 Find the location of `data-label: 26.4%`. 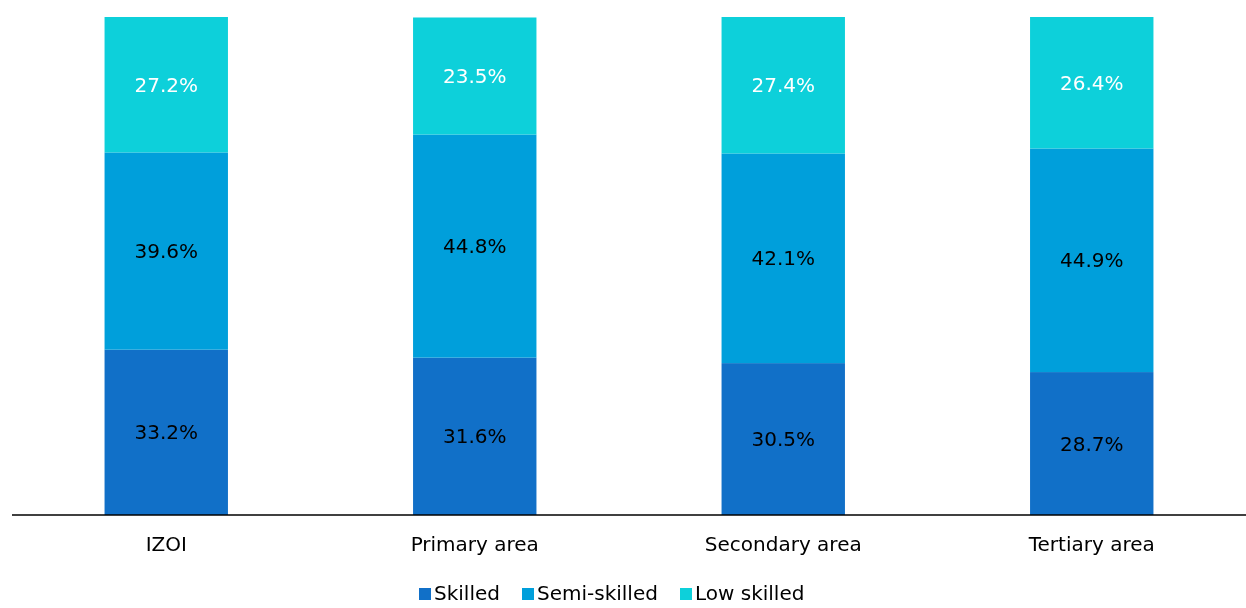

data-label: 26.4% is located at coordinates (1091, 82).